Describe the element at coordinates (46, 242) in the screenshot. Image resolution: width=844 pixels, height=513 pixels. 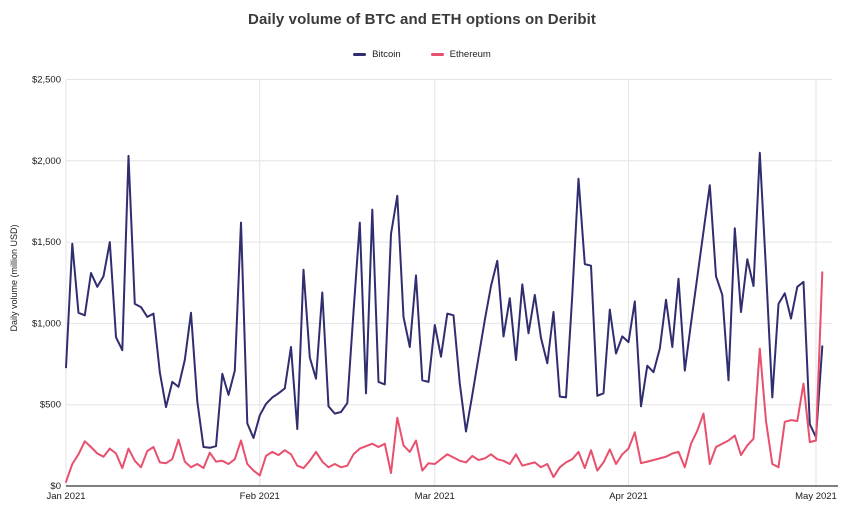
I see `y-tick-label: $1,500` at that location.